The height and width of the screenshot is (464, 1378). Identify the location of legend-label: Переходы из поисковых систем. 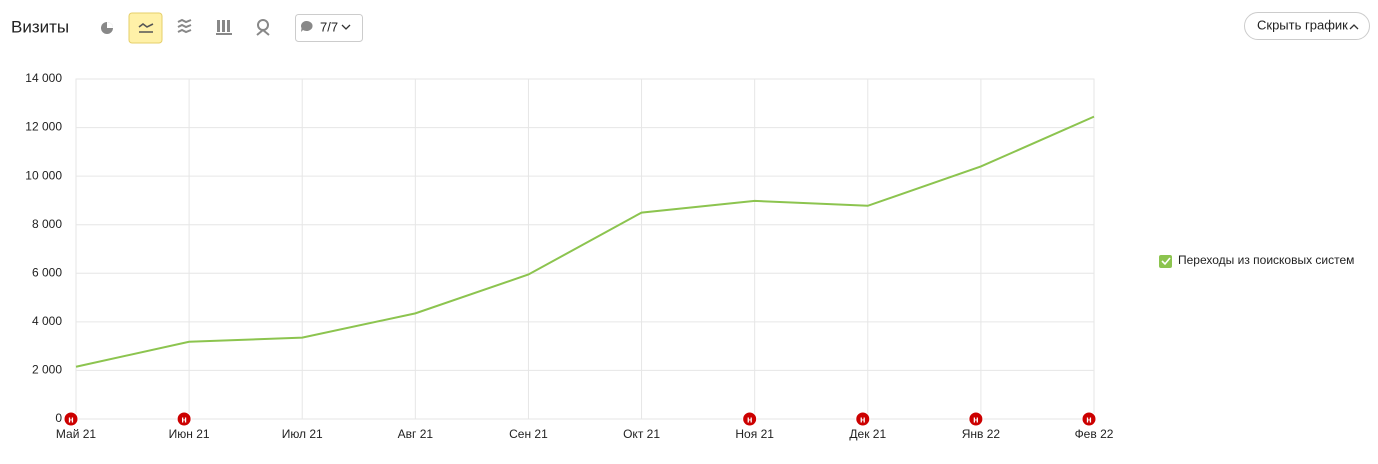
(1266, 260).